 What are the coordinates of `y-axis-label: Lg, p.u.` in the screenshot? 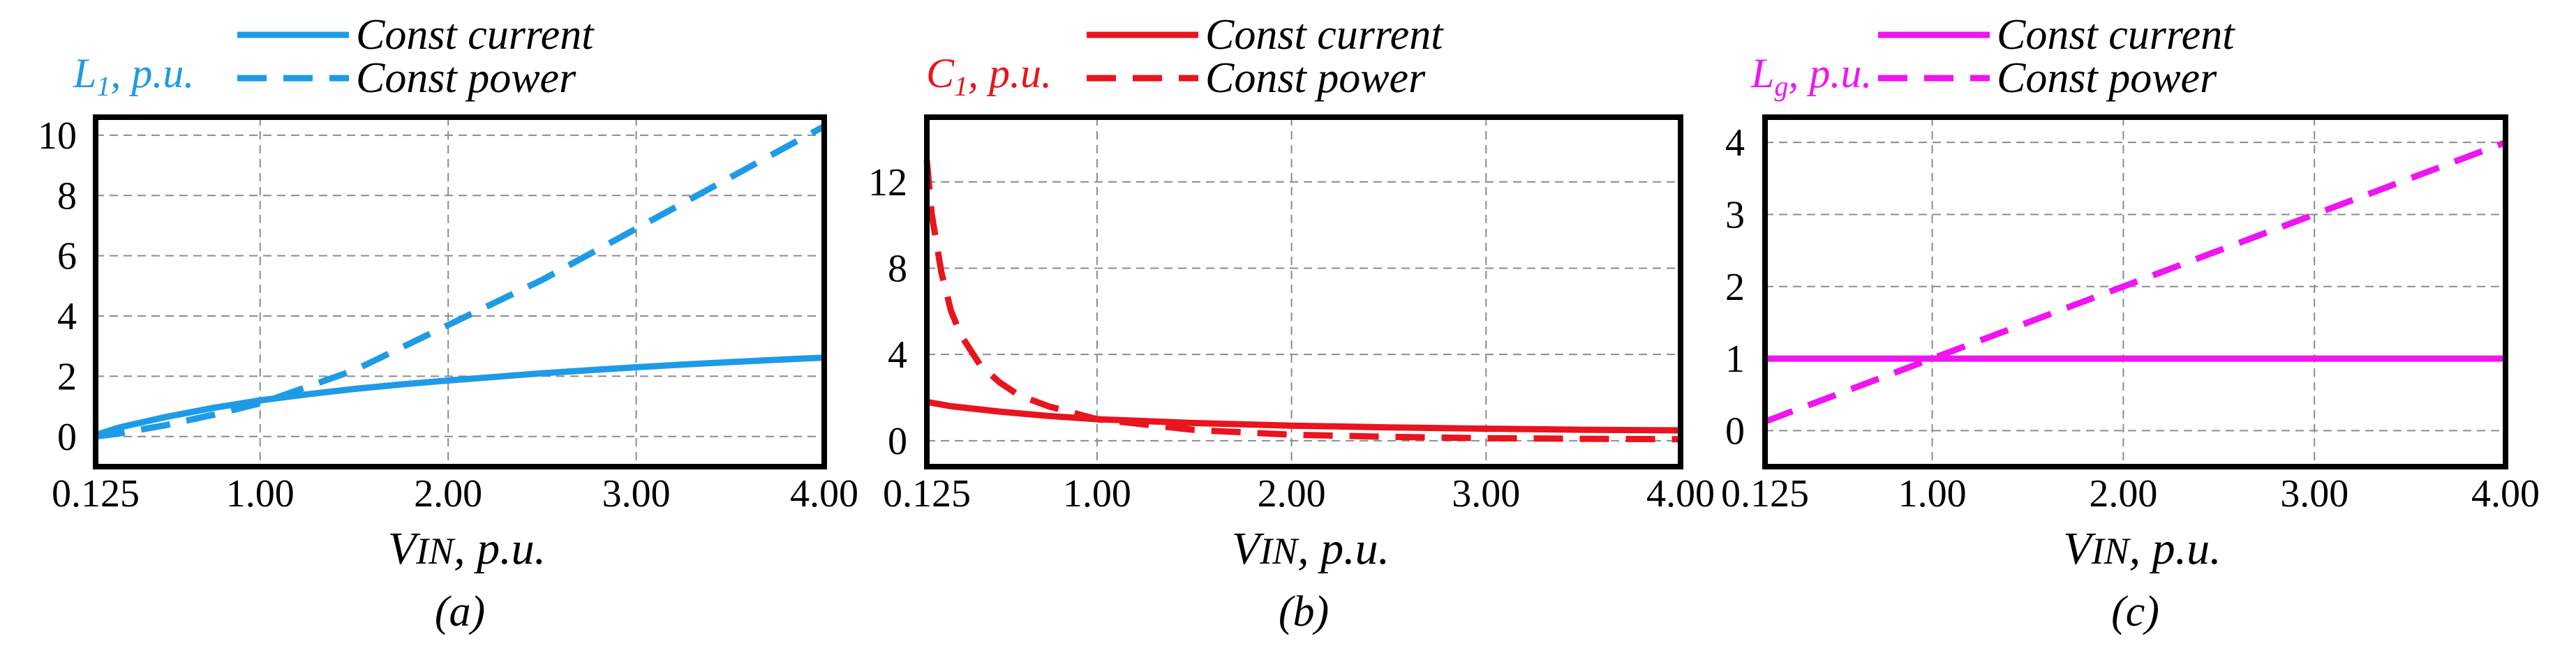 It's located at (1811, 76).